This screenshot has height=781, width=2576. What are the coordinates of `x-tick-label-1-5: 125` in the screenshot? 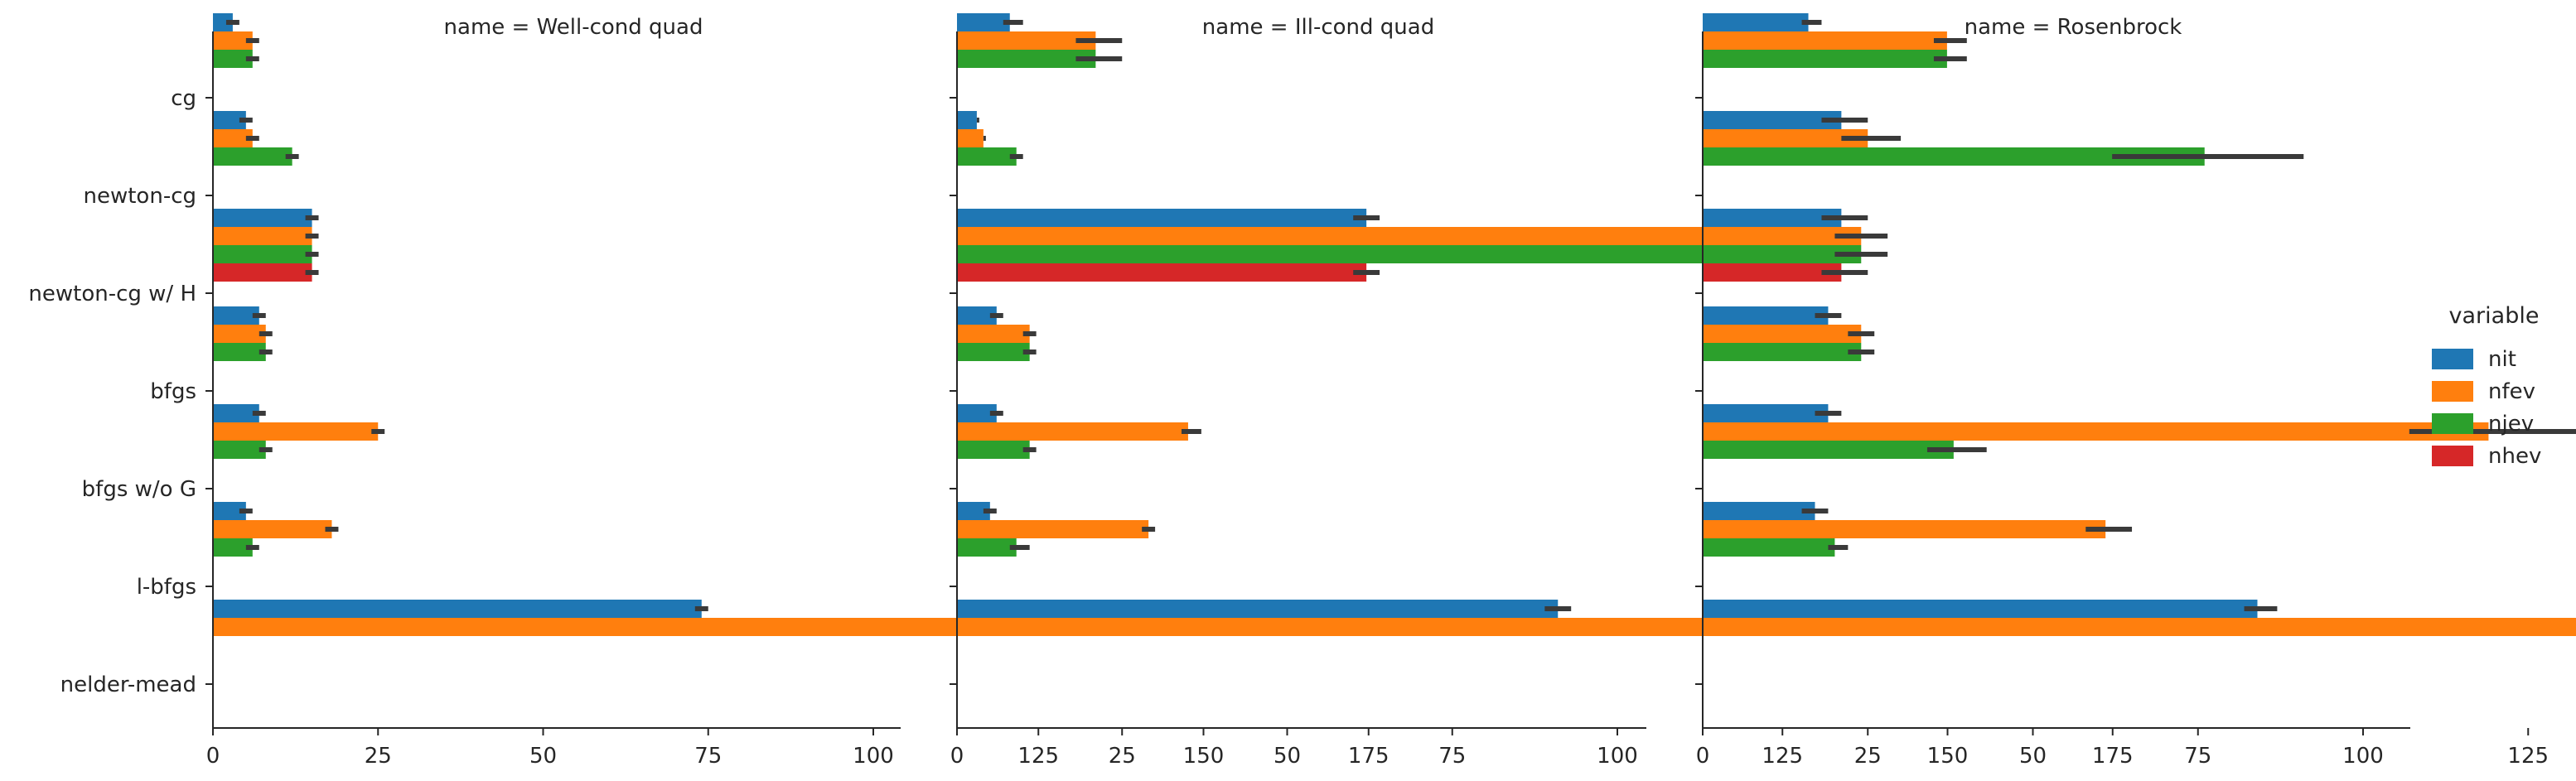 It's located at (1782, 756).